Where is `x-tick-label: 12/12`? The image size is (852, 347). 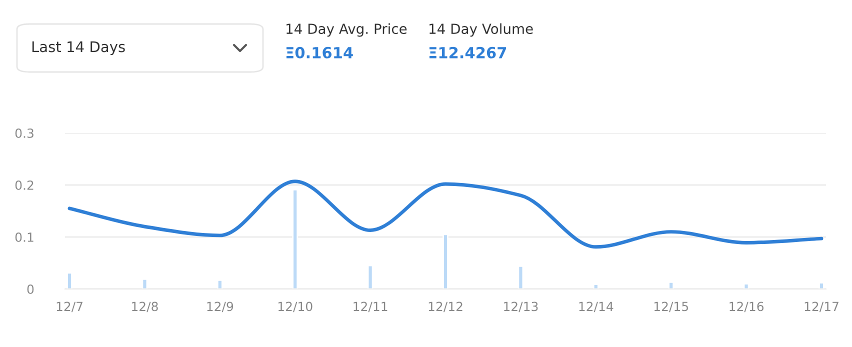
x-tick-label: 12/12 is located at coordinates (445, 307).